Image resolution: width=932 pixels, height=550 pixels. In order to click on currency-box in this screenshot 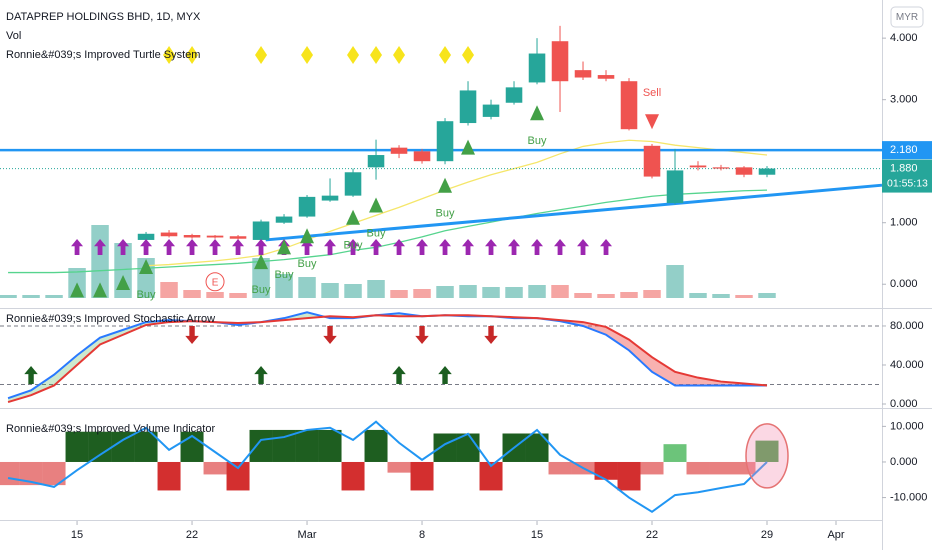, I will do `click(907, 17)`.